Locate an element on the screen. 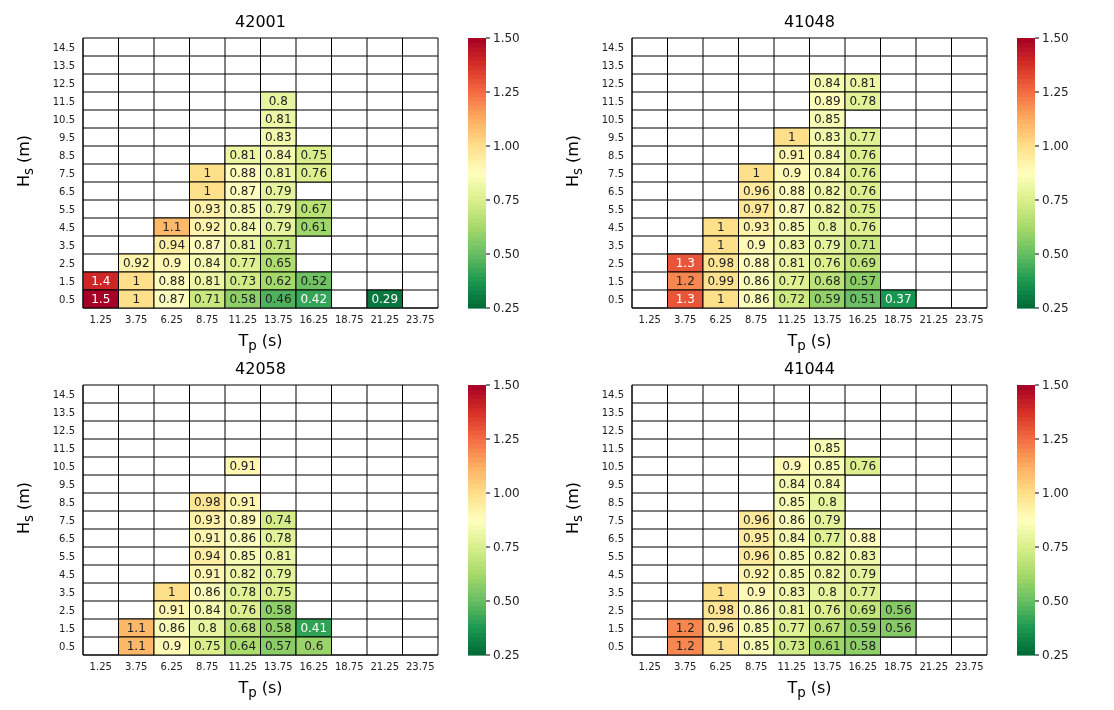  data-label: 0.73 is located at coordinates (243, 281).